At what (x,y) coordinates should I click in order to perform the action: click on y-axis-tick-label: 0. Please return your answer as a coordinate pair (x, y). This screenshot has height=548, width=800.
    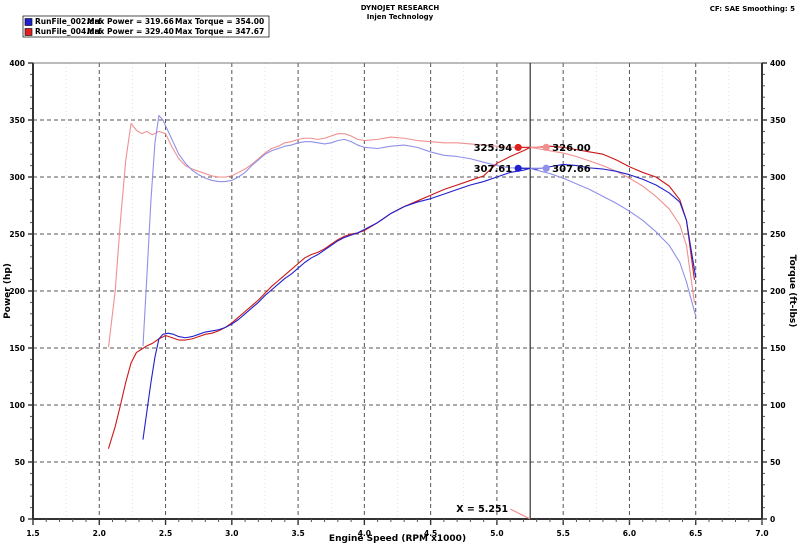
    Looking at the image, I should click on (22, 519).